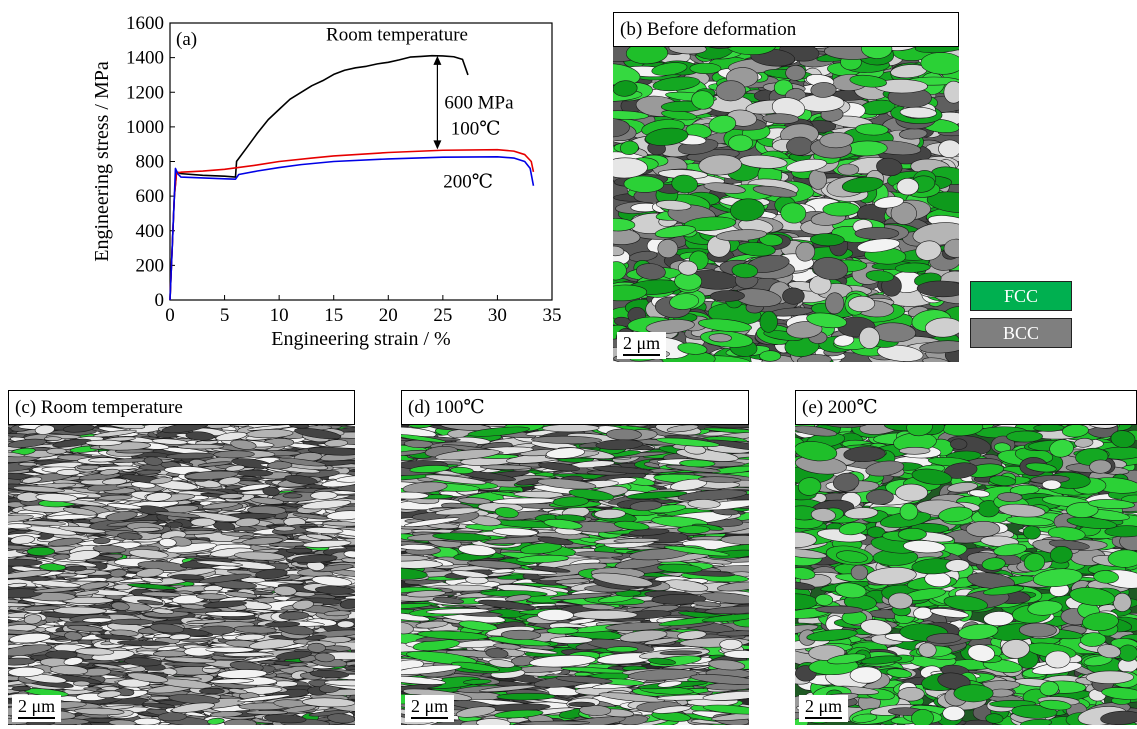 The width and height of the screenshot is (1137, 729). What do you see at coordinates (333, 315) in the screenshot?
I see `x-tick-label: 15` at bounding box center [333, 315].